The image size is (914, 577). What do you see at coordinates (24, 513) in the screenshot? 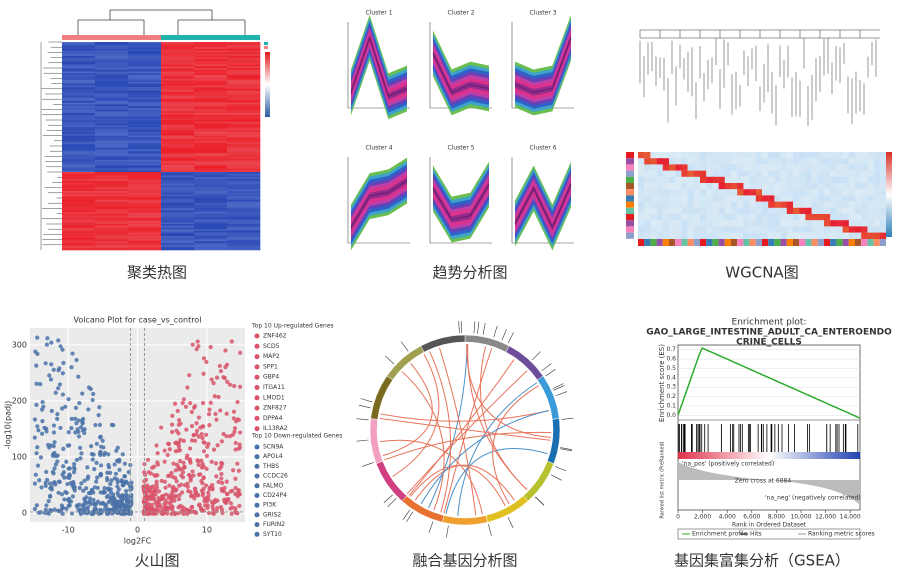
I see `y-tick-label: 0` at bounding box center [24, 513].